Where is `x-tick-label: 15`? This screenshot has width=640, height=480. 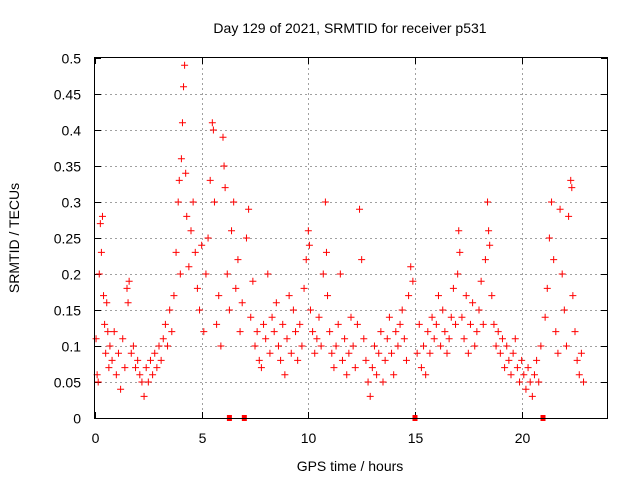
x-tick-label: 15 is located at coordinates (416, 438).